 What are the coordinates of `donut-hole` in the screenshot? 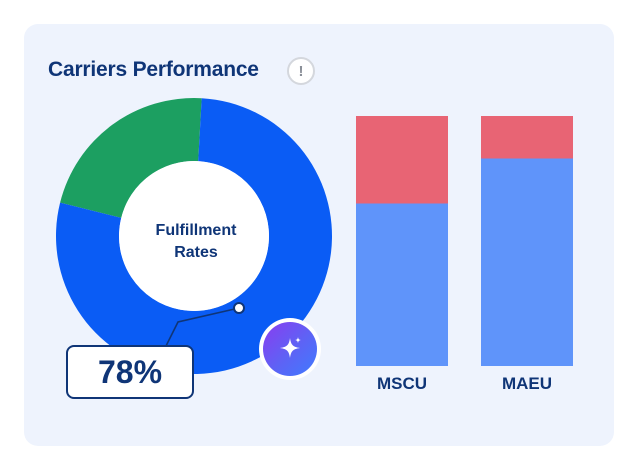 It's located at (194, 236).